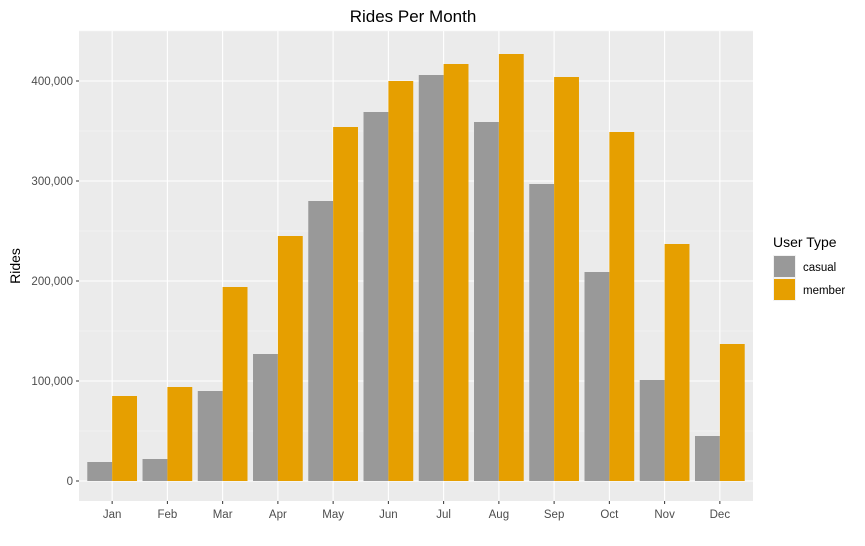 The height and width of the screenshot is (546, 865). Describe the element at coordinates (413, 16) in the screenshot. I see `chart-title: Rides Per Month` at that location.